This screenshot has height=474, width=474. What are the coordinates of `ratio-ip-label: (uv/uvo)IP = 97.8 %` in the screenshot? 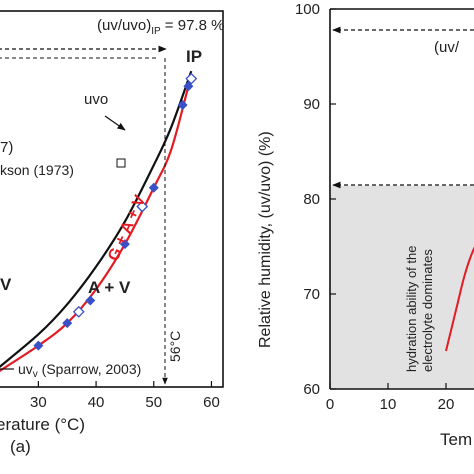 It's located at (160, 27).